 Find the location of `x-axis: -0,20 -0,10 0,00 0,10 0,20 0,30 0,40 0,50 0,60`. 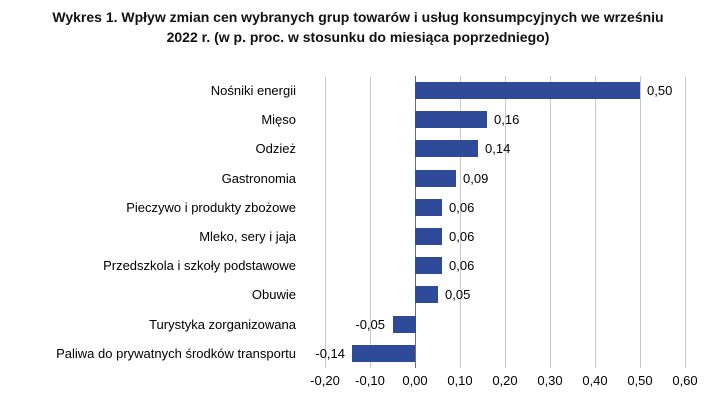

x-axis: -0,20 -0,10 0,00 0,10 0,20 0,30 0,40 0,50 0,60 is located at coordinates (503, 381).